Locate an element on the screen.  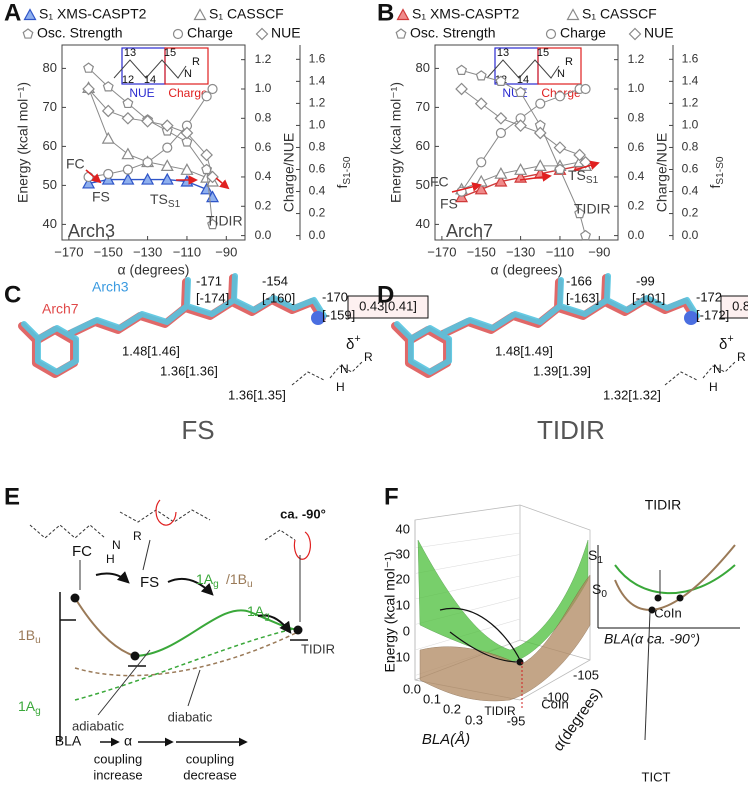
panel-text: FC is located at coordinates (82, 551).